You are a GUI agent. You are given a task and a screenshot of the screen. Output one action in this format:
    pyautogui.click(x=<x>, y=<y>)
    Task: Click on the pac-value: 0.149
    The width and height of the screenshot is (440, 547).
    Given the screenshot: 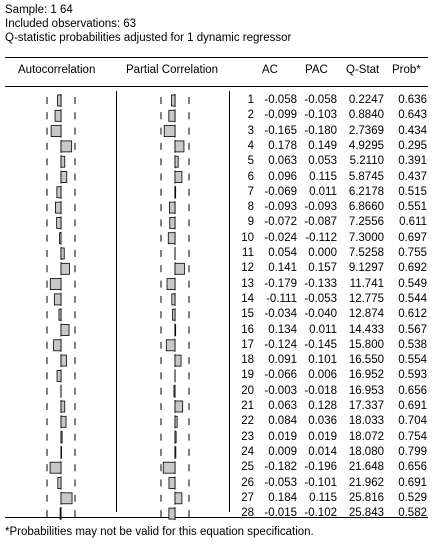 What is the action you would take?
    pyautogui.click(x=322, y=145)
    